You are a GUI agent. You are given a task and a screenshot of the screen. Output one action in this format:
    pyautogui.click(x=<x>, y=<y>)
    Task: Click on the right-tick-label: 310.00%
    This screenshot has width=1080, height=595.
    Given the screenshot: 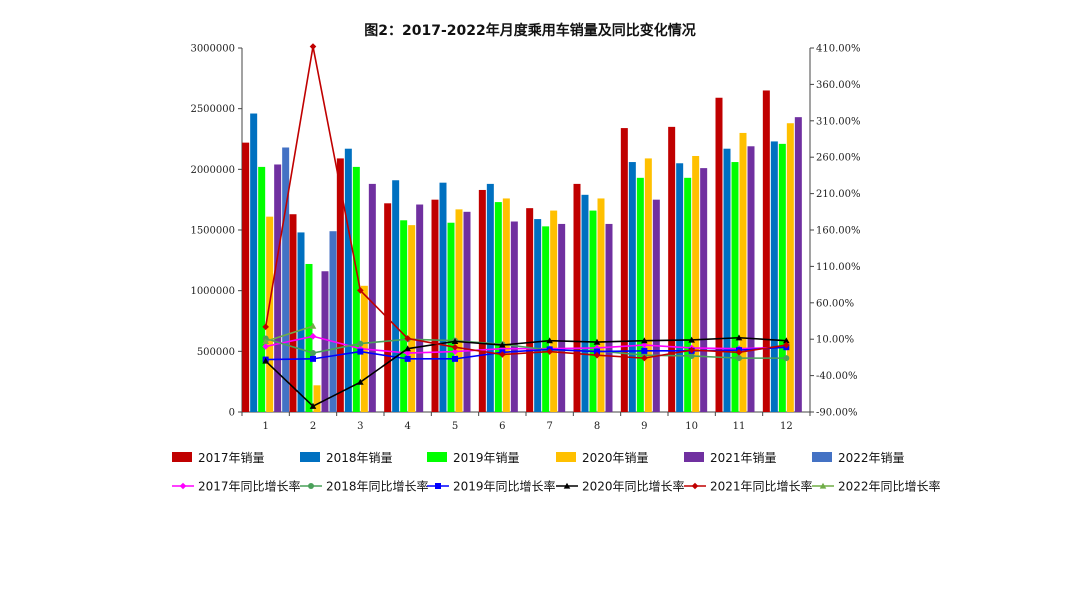 What is the action you would take?
    pyautogui.click(x=838, y=121)
    